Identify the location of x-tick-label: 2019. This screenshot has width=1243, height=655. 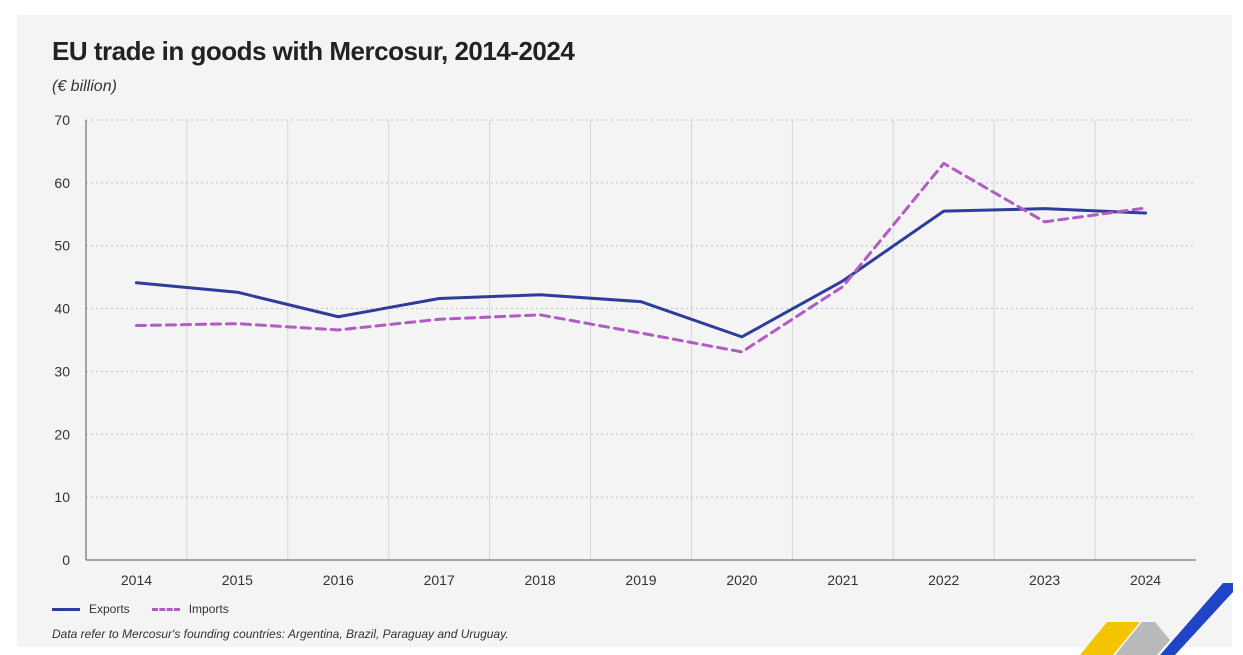
(640, 580).